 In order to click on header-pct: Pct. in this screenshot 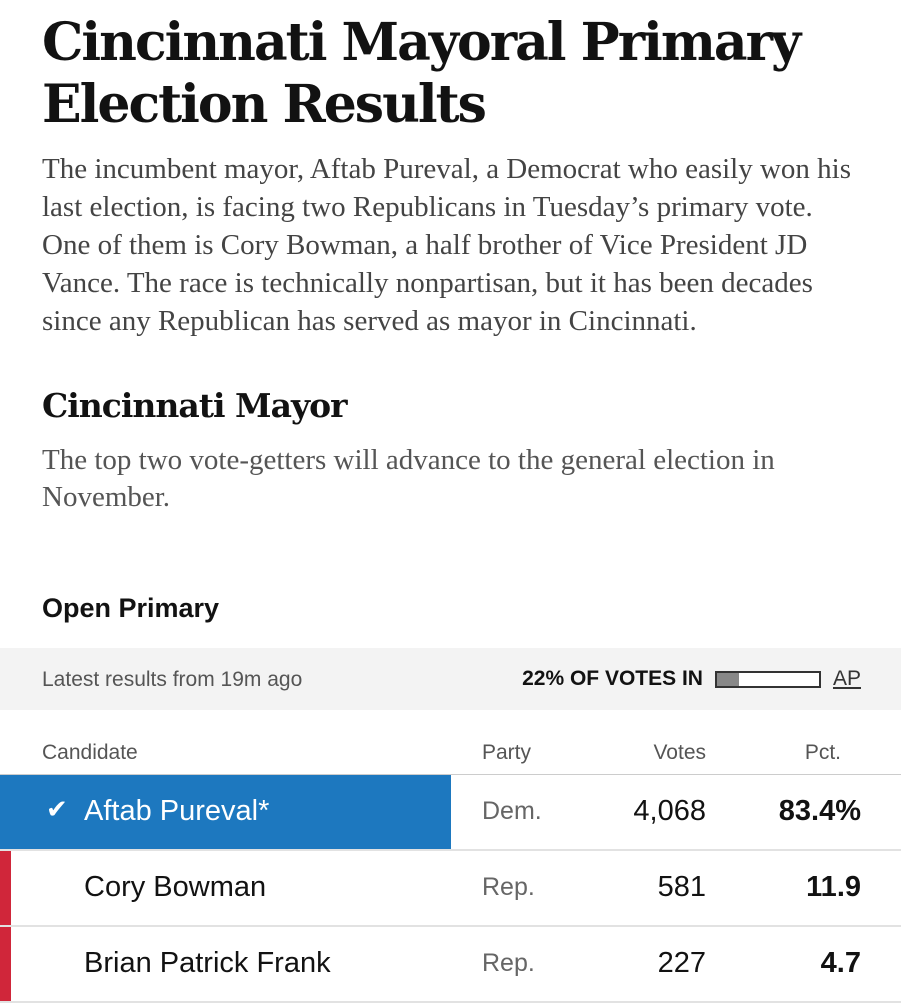, I will do `click(822, 752)`.